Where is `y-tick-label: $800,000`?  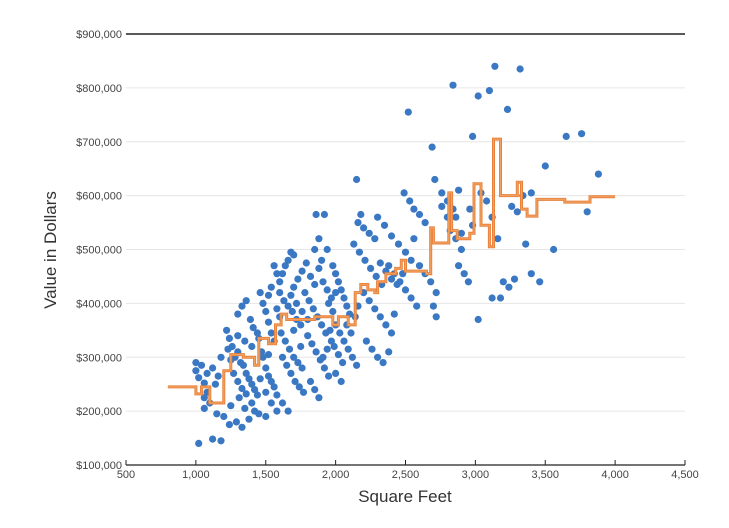
y-tick-label: $800,000 is located at coordinates (99, 89).